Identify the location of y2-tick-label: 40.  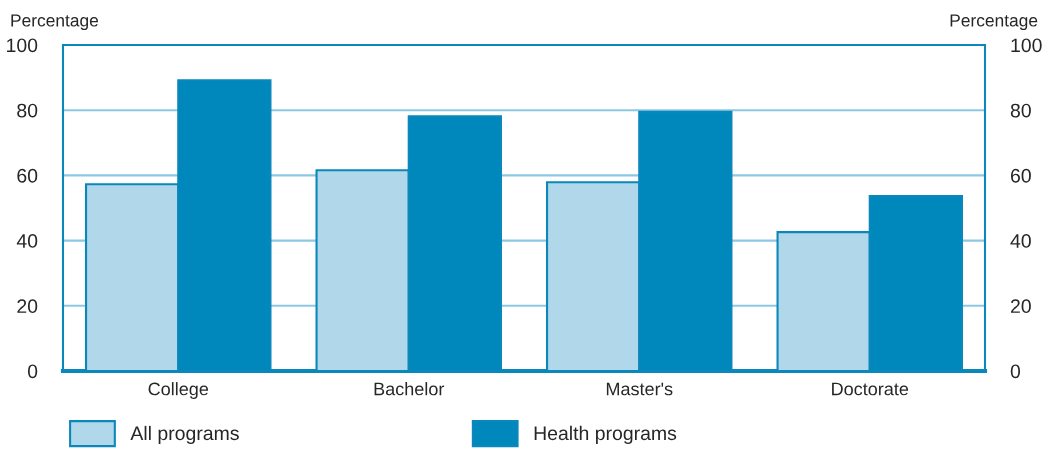
(1020, 241).